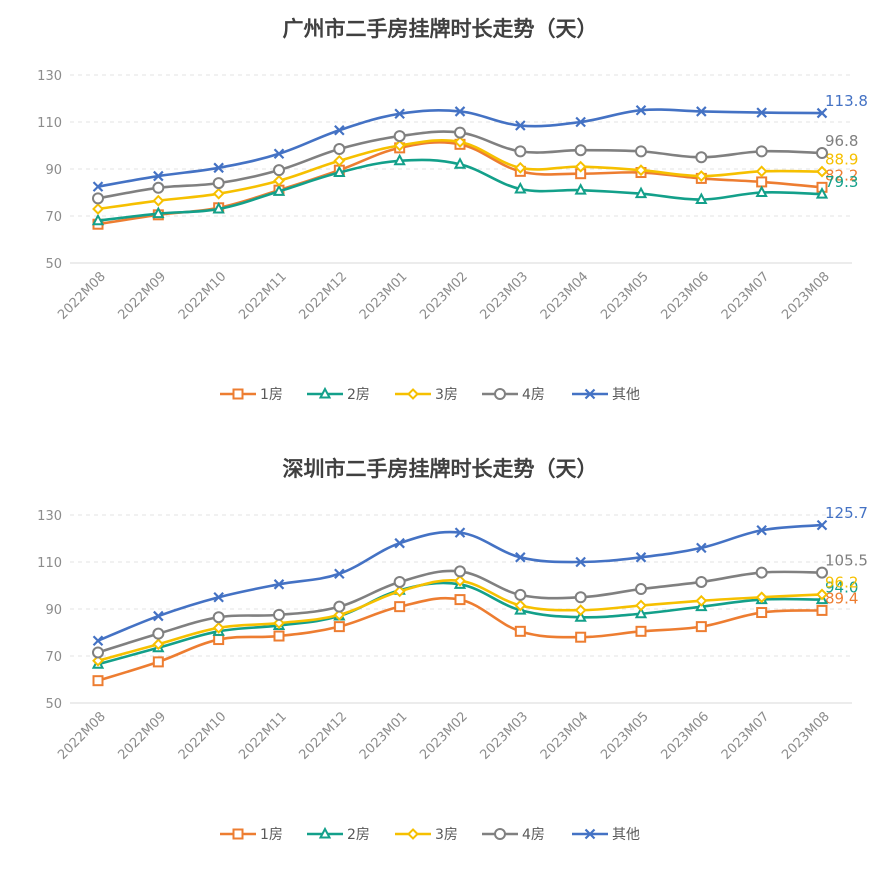  What do you see at coordinates (82, 736) in the screenshot?
I see `x-tick-label: 2022M08` at bounding box center [82, 736].